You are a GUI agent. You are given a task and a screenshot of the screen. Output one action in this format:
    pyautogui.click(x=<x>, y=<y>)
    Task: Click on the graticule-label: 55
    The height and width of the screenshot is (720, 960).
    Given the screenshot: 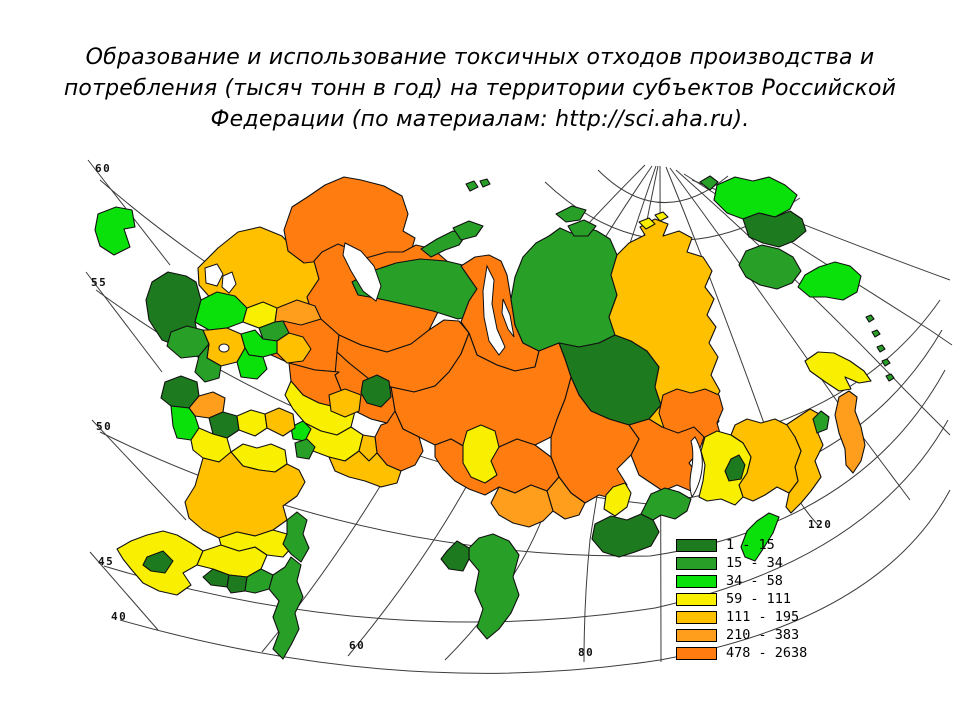 What is the action you would take?
    pyautogui.click(x=99, y=282)
    